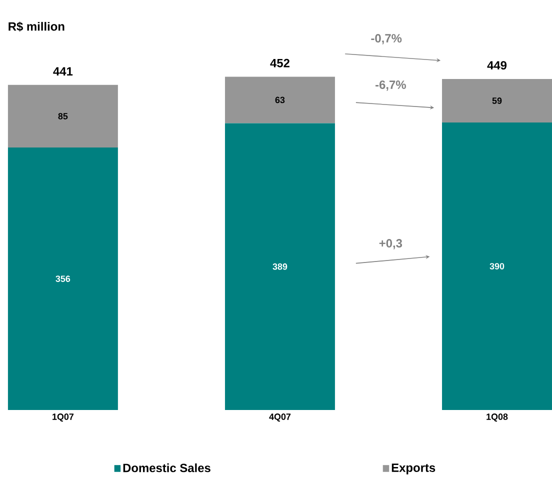 The image size is (552, 478). I want to click on data-label: 59, so click(497, 101).